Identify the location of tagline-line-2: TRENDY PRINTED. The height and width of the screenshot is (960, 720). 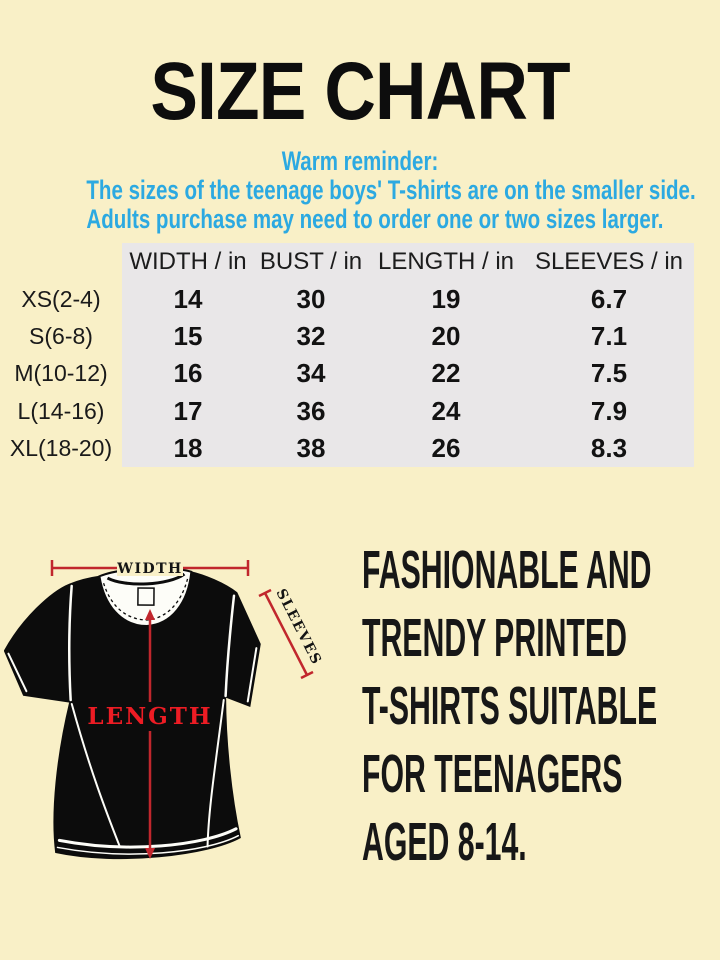
(494, 638).